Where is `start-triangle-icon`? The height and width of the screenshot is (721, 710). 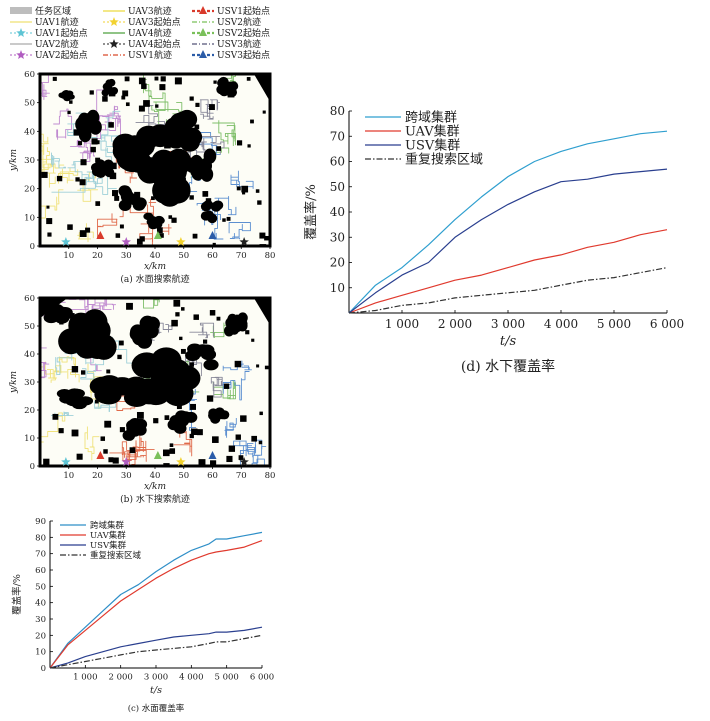 start-triangle-icon is located at coordinates (203, 54).